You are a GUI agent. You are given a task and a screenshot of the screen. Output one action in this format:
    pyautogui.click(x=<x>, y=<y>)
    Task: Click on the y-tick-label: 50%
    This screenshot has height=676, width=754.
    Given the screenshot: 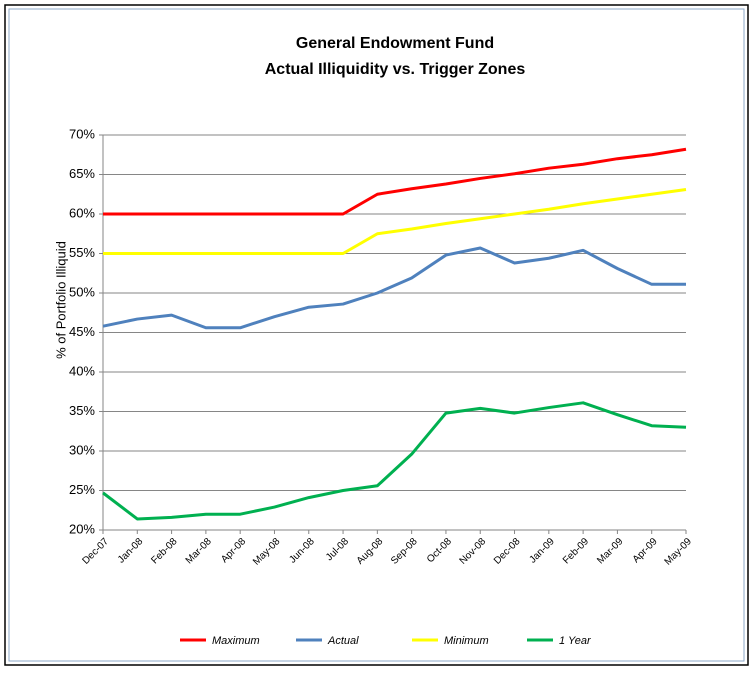 What is the action you would take?
    pyautogui.click(x=82, y=291)
    